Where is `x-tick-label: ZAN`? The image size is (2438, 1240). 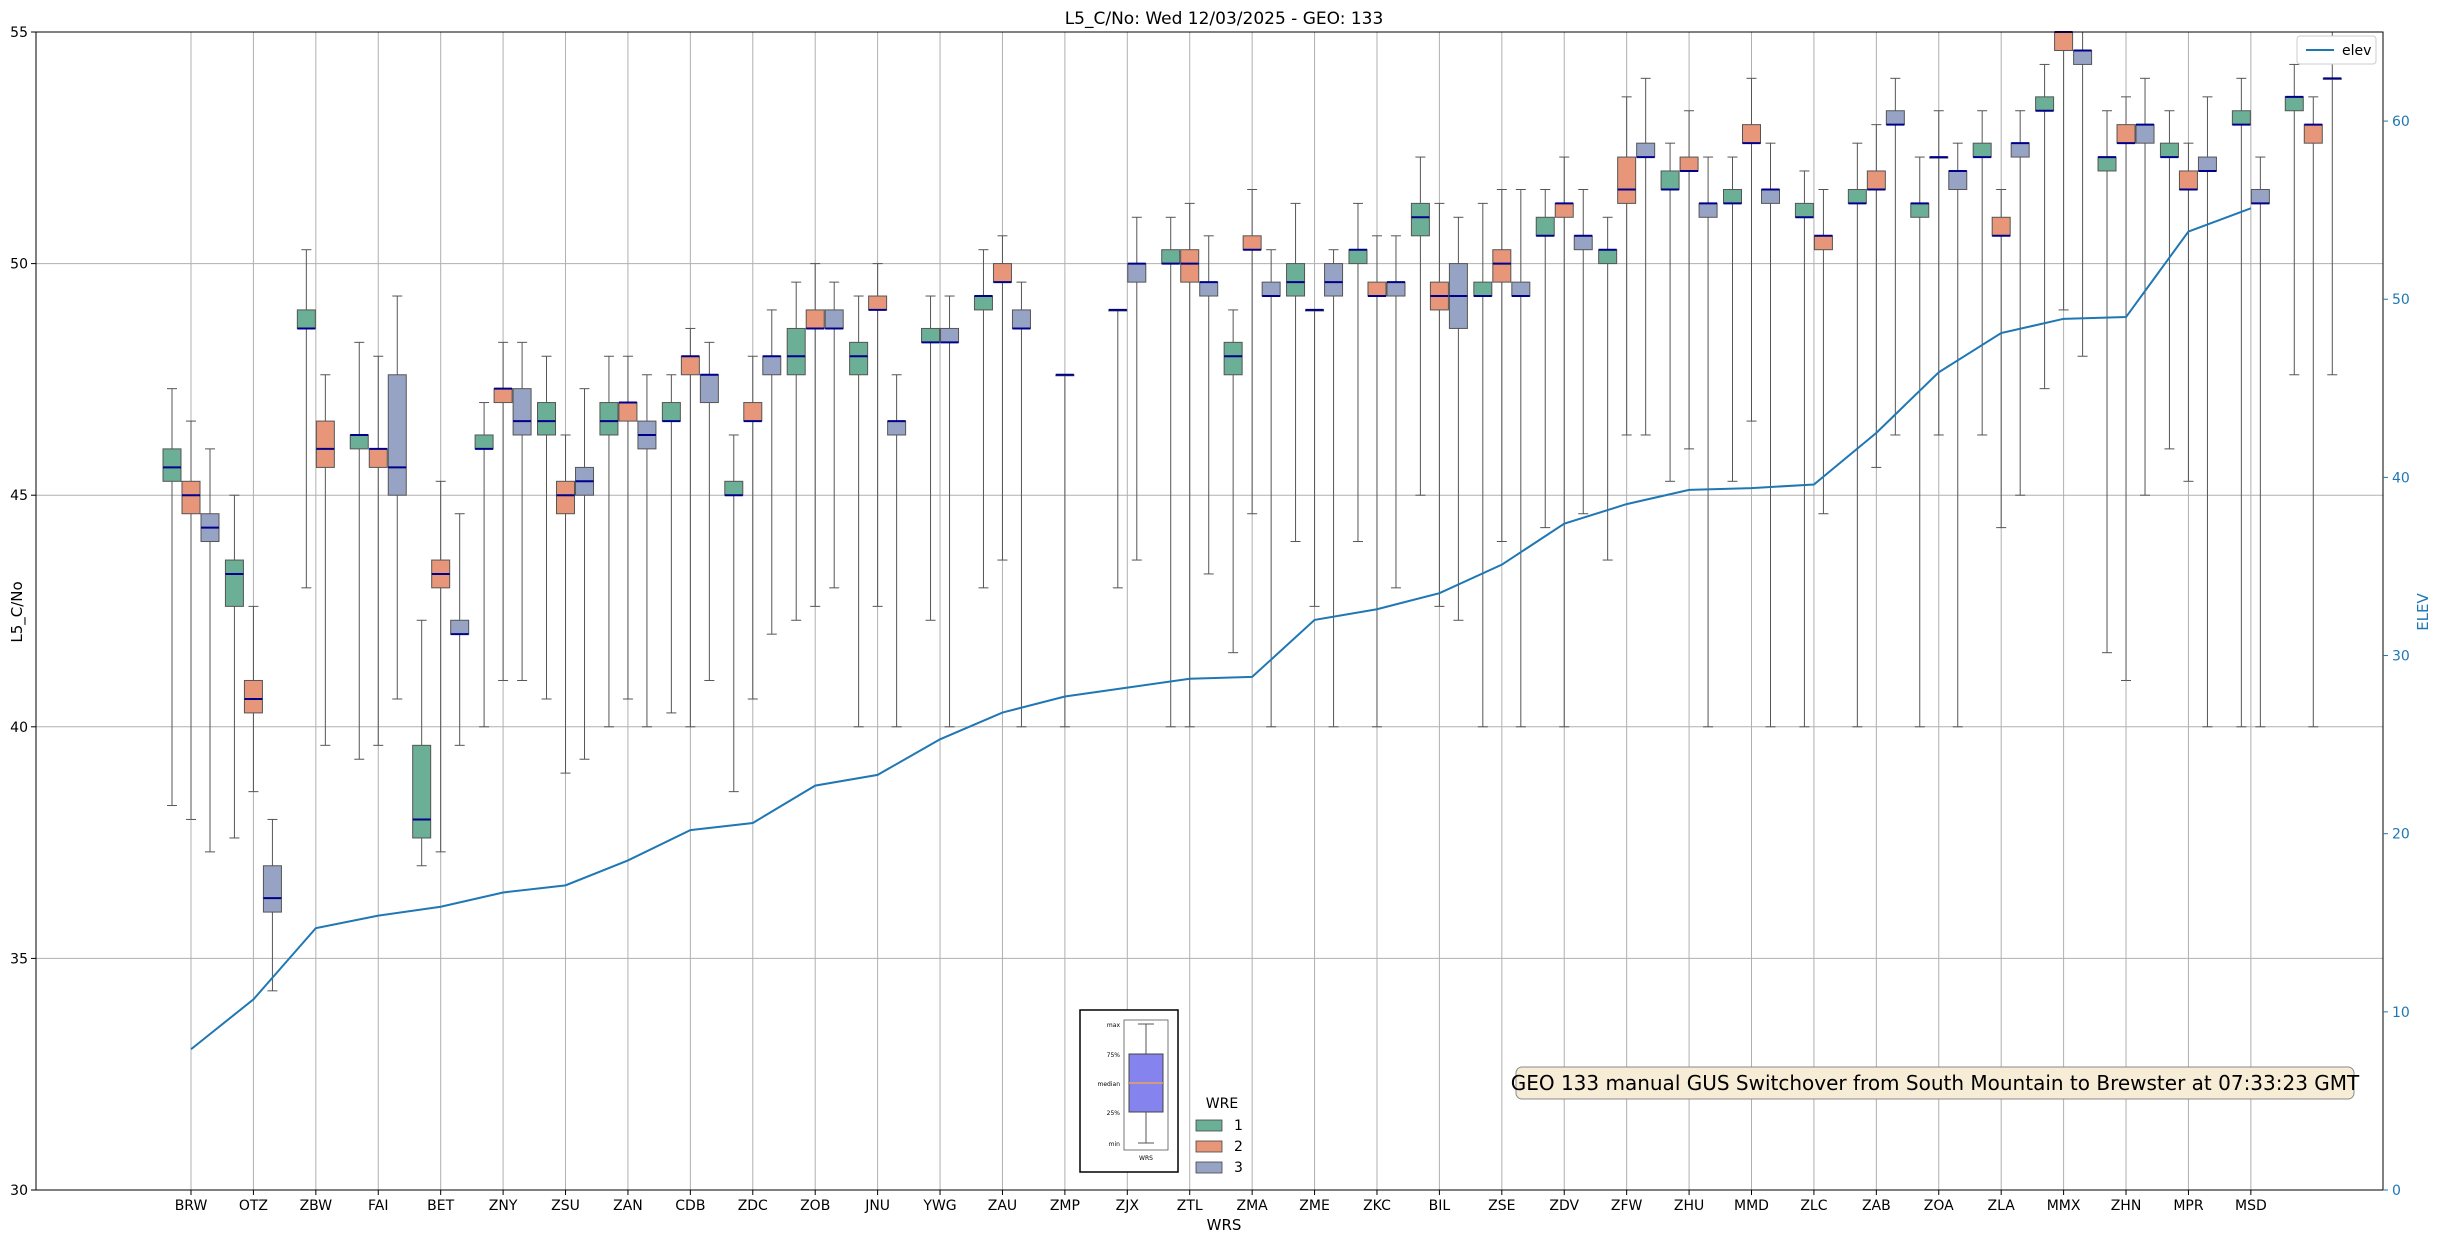
x-tick-label: ZAN is located at coordinates (628, 1206).